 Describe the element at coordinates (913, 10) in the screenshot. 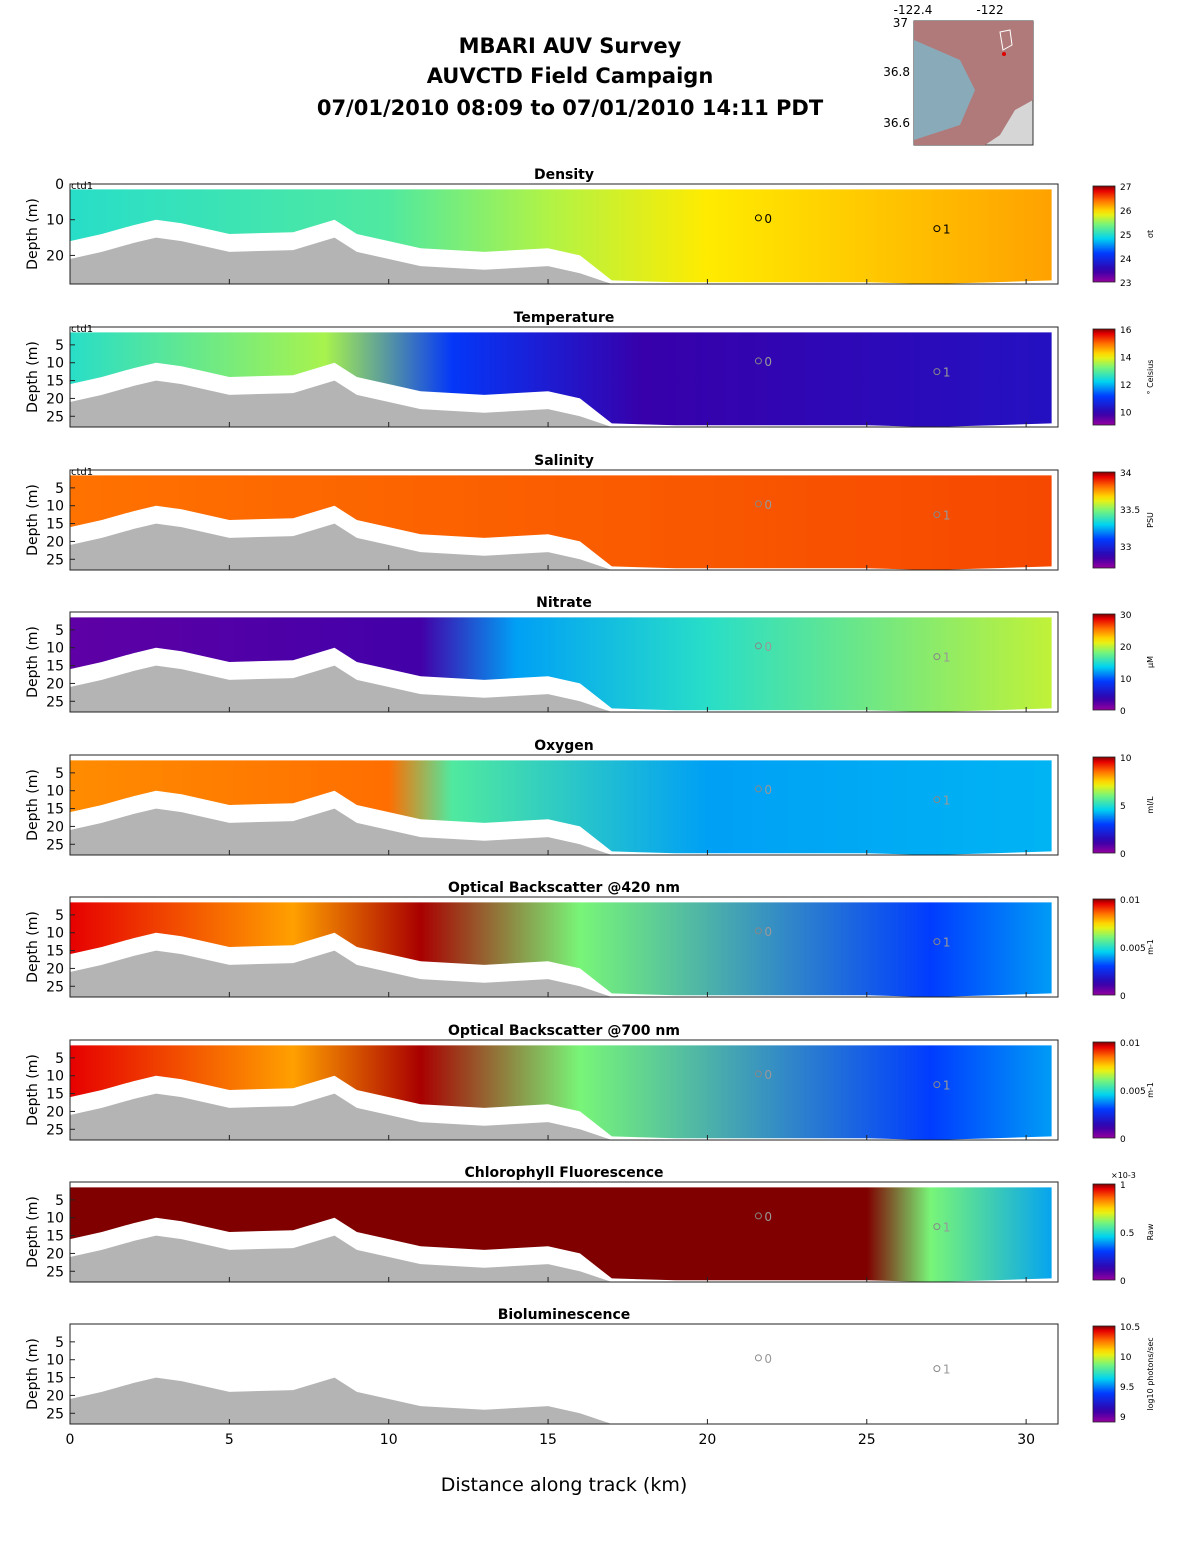

I see `map-lon-tick: -122.4` at that location.